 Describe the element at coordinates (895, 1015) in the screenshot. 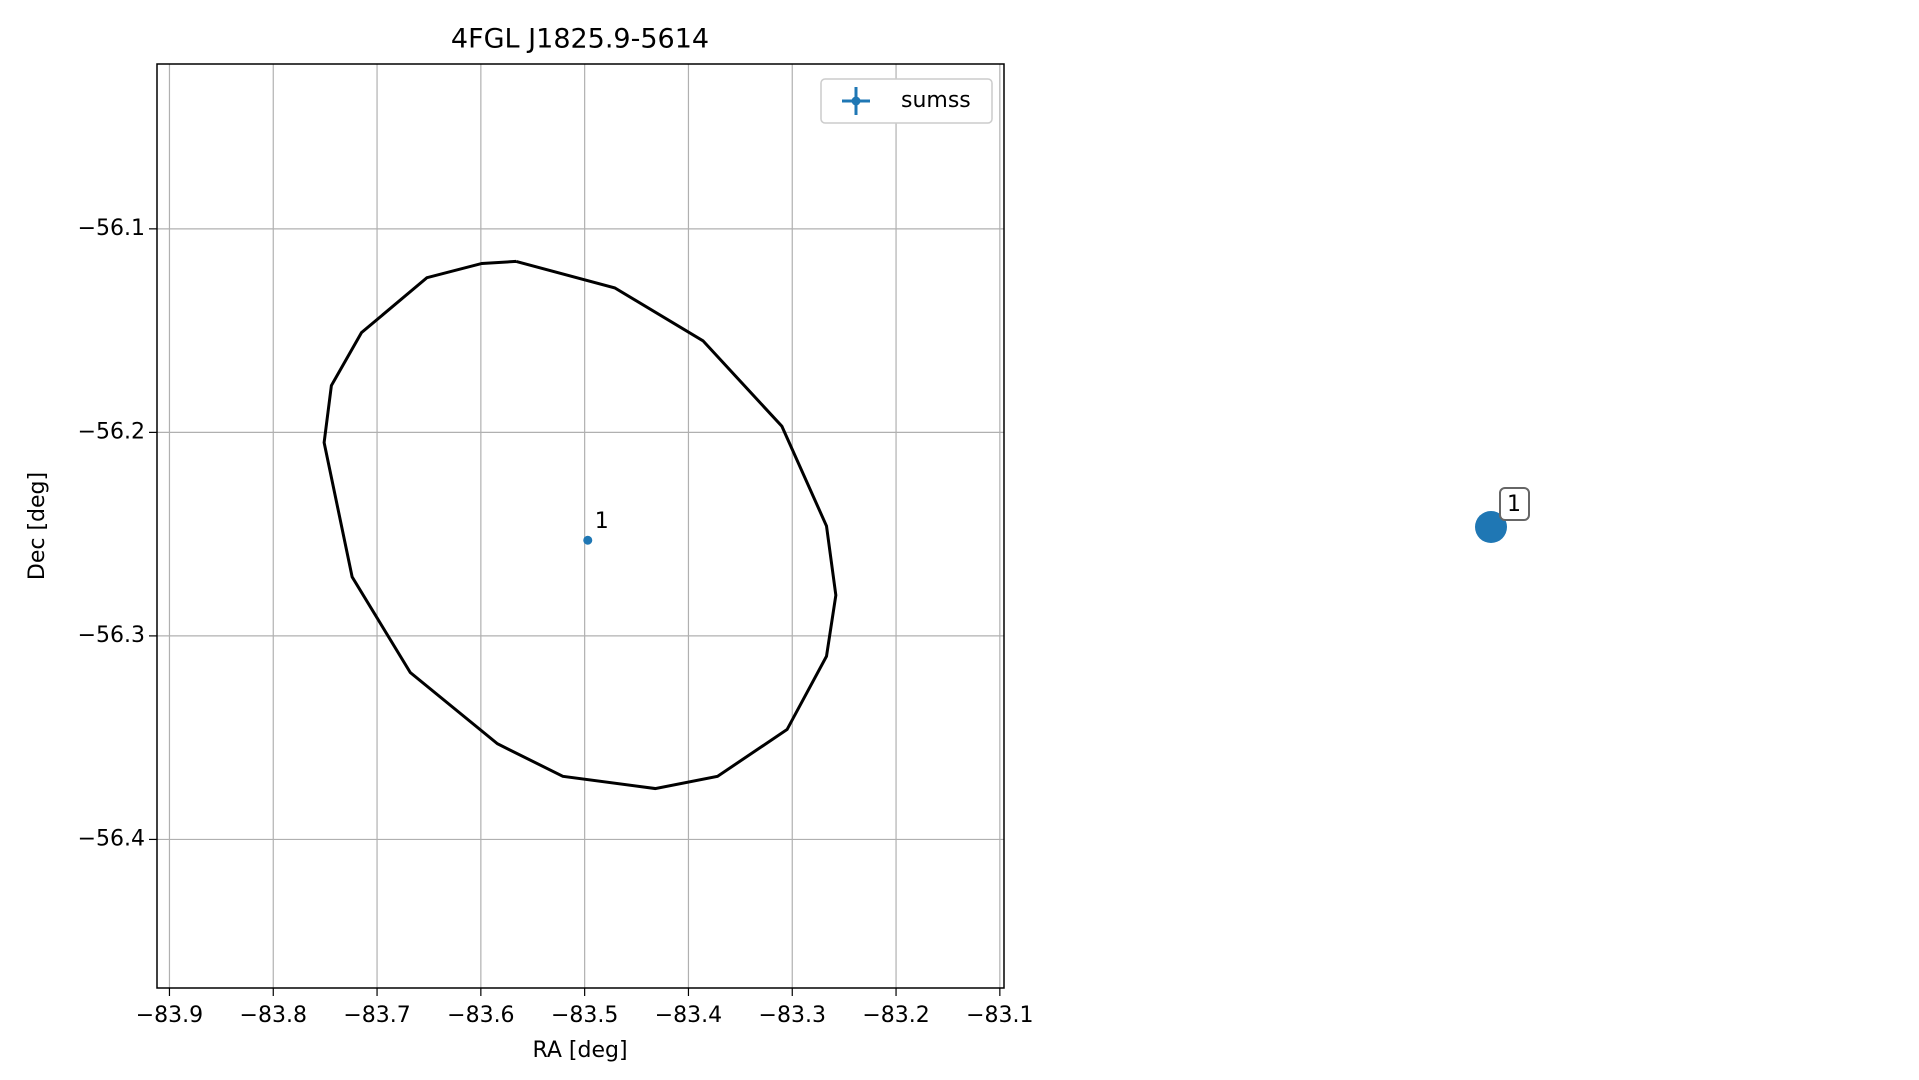

I see `x-tick-label: −83.2` at that location.